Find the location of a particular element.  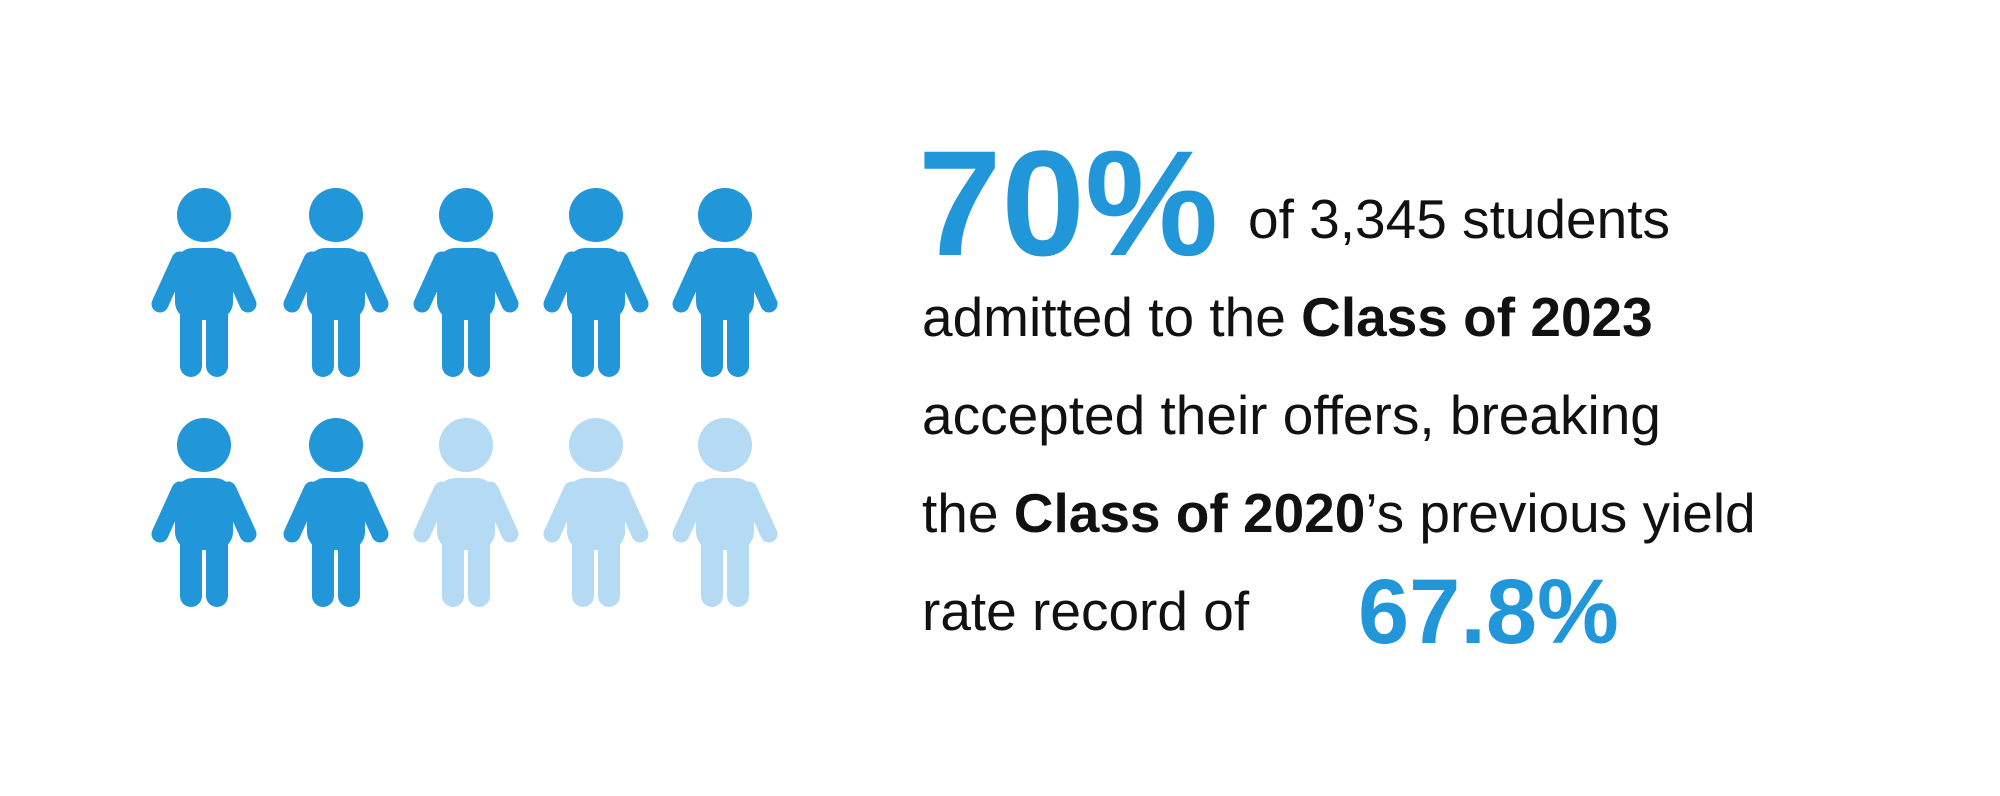

text: the is located at coordinates (968, 513).